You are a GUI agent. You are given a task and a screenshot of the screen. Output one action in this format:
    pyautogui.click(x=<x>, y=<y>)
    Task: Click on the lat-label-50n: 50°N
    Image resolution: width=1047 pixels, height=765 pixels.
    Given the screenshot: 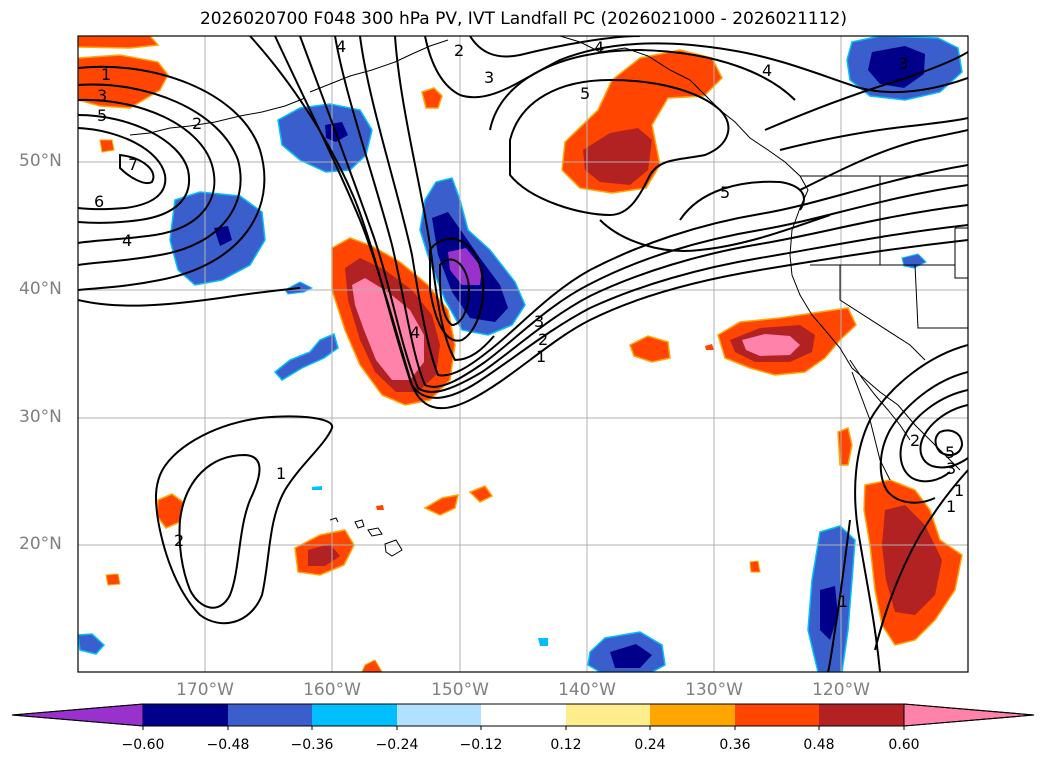 What is the action you would take?
    pyautogui.click(x=40, y=161)
    